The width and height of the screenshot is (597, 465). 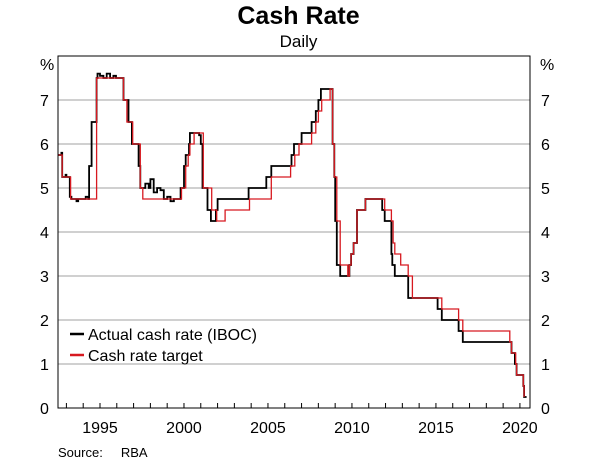 What do you see at coordinates (545, 321) in the screenshot?
I see `y-tick-label-right-2: 2` at bounding box center [545, 321].